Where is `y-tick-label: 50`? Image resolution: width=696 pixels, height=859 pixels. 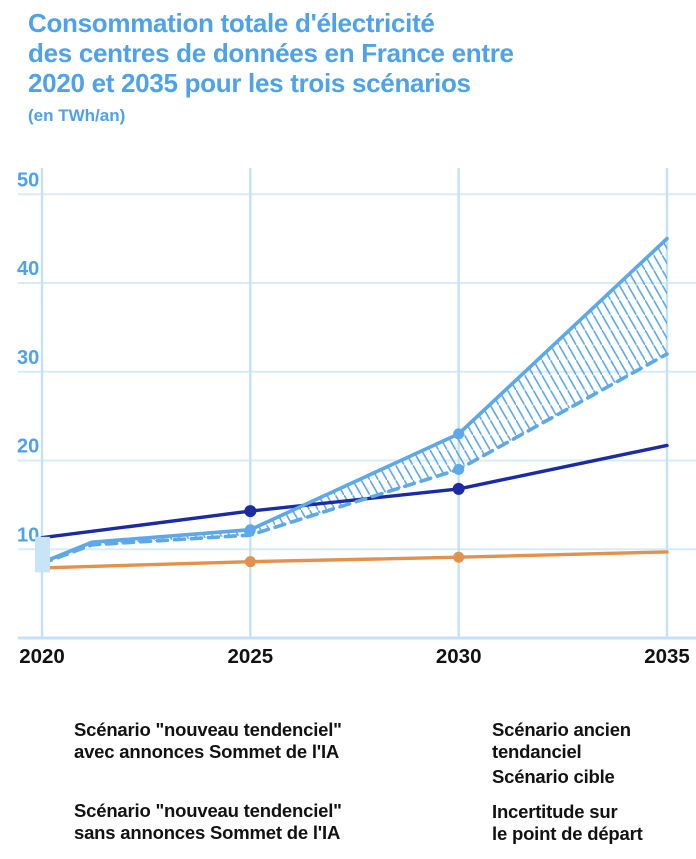
y-tick-label: 50 is located at coordinates (28, 180).